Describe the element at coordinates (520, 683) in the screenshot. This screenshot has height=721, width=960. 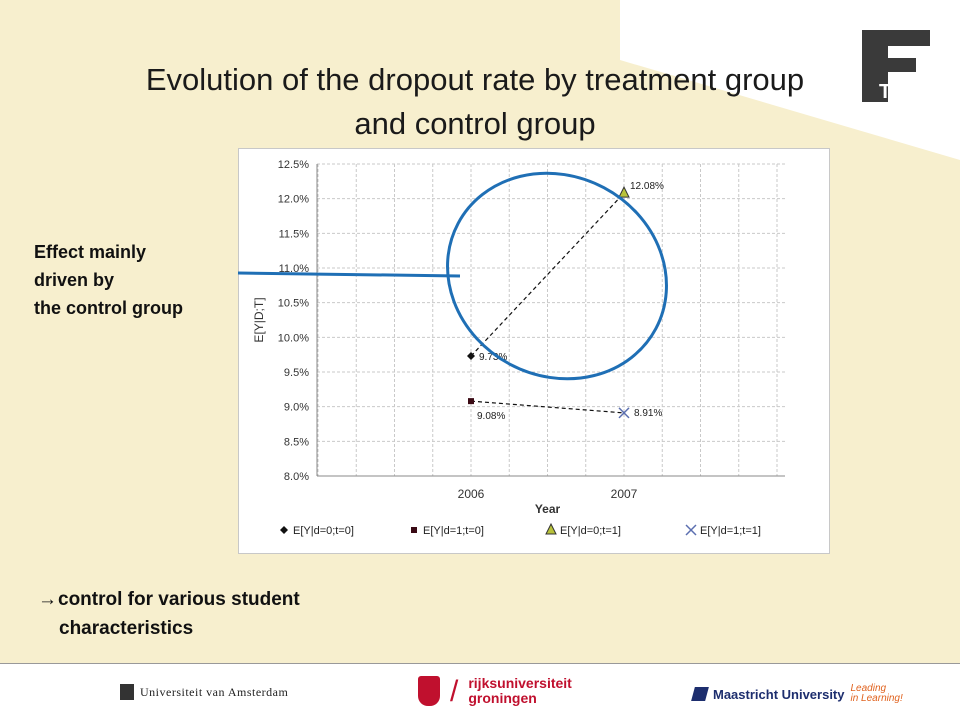
I see `rug-name-line1: rijksuniversiteit` at that location.